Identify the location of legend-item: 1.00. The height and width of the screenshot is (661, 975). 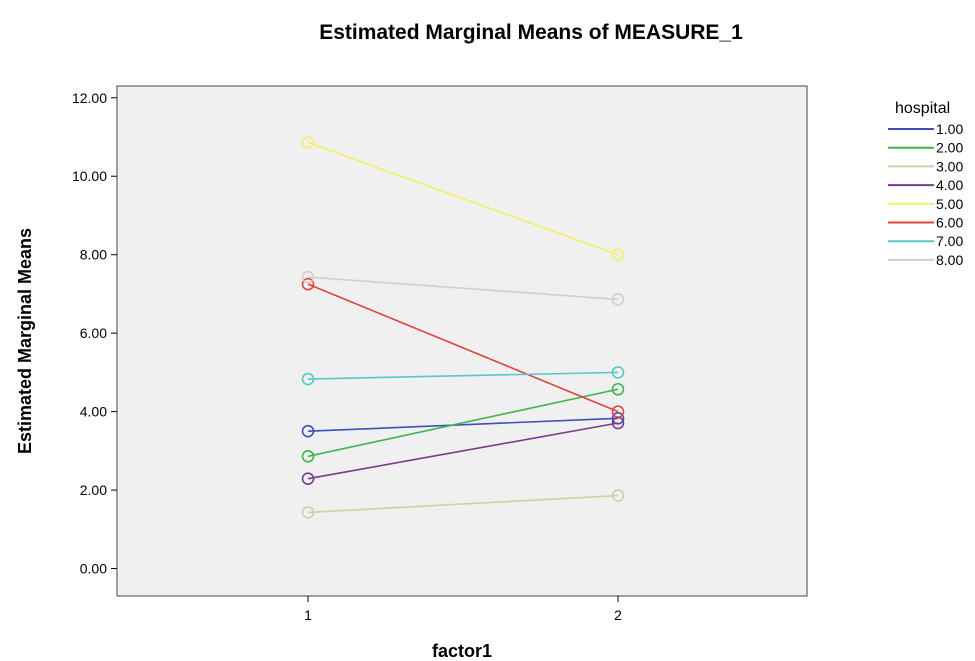
(925, 129).